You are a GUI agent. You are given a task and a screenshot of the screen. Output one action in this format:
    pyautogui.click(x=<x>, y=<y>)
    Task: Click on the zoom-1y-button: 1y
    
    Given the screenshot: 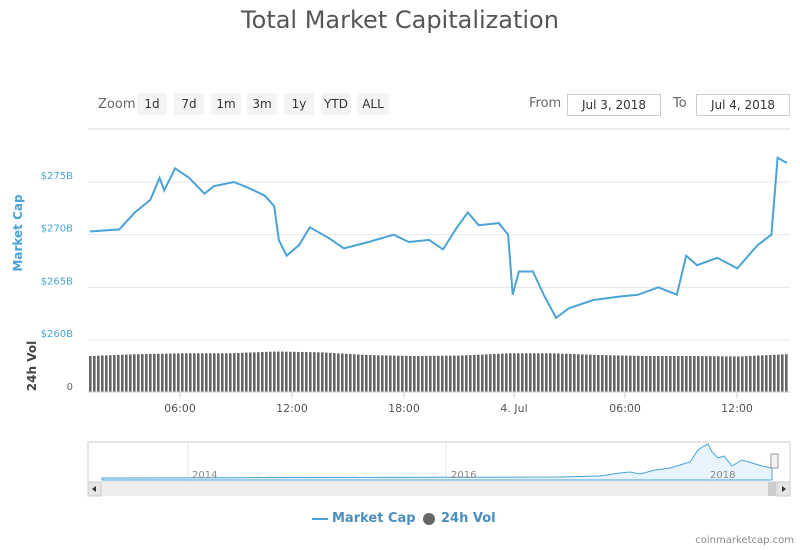 What is the action you would take?
    pyautogui.click(x=299, y=104)
    